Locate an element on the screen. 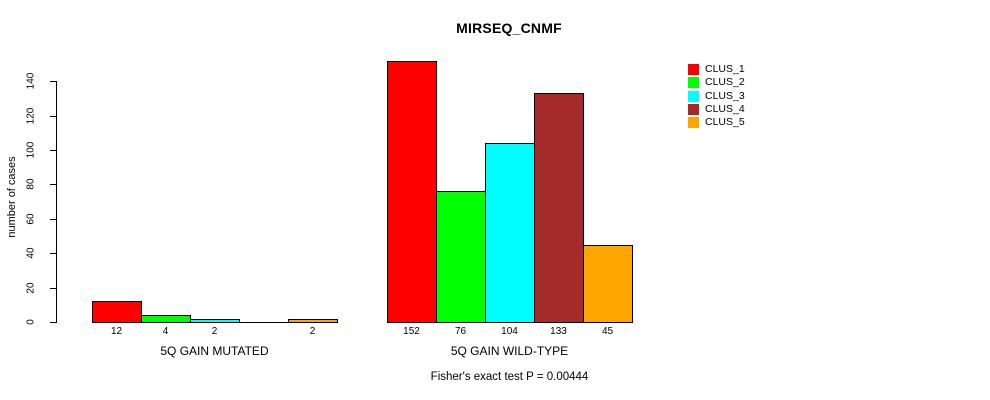 Image resolution: width=990 pixels, height=400 pixels. legend-item: CLUS_3 is located at coordinates (728, 97).